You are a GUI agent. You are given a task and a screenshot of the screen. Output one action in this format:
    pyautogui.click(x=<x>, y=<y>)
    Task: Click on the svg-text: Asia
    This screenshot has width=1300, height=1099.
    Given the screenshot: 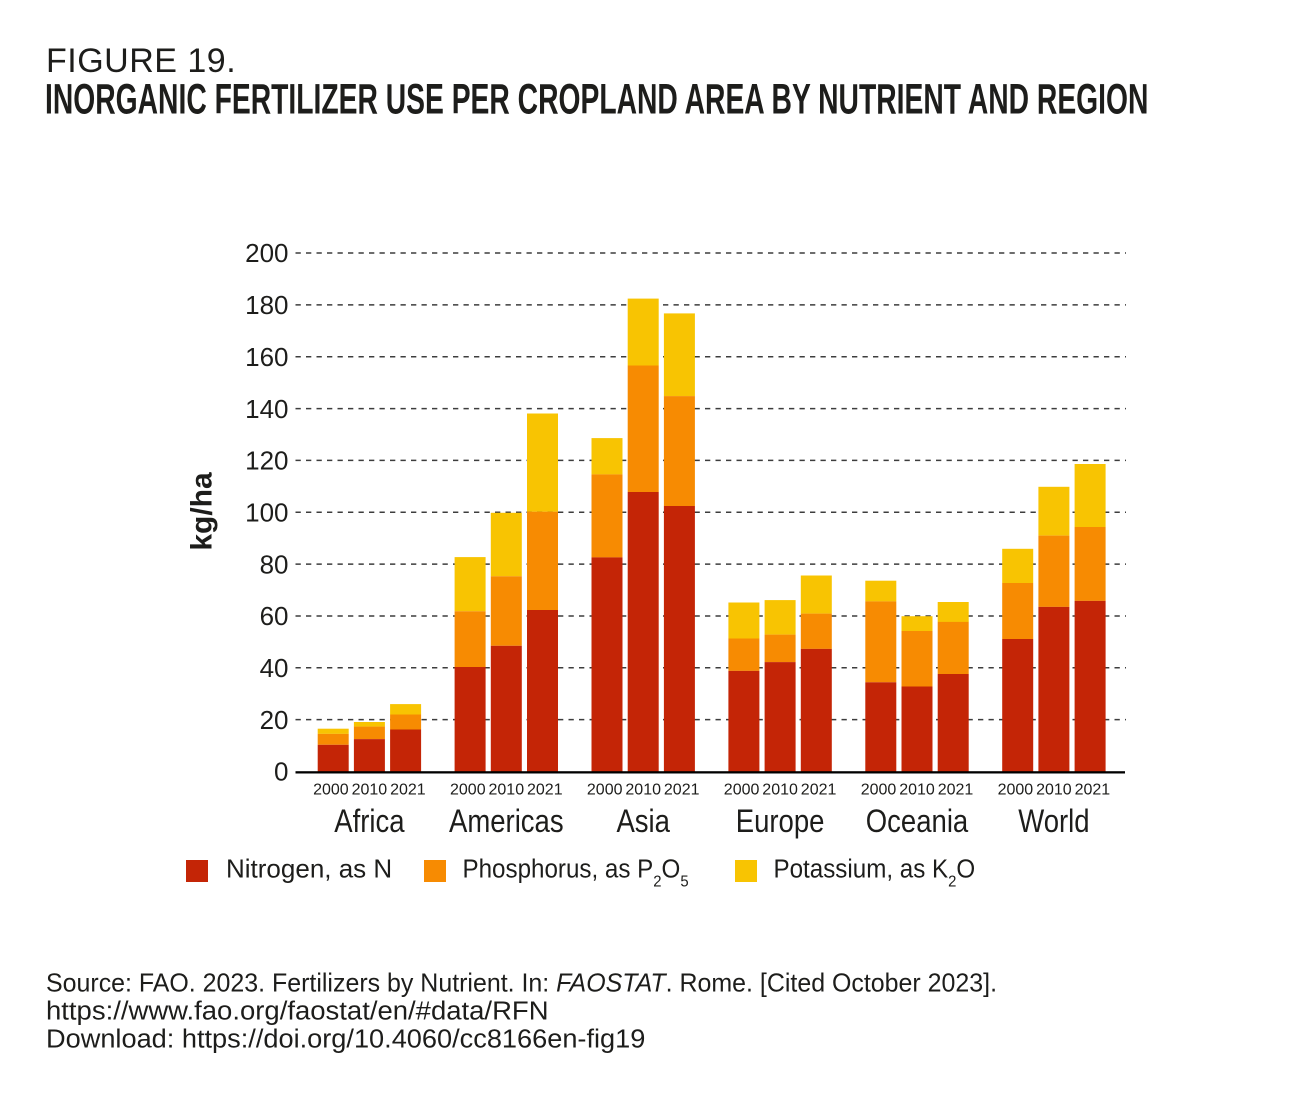 What is the action you would take?
    pyautogui.click(x=643, y=821)
    